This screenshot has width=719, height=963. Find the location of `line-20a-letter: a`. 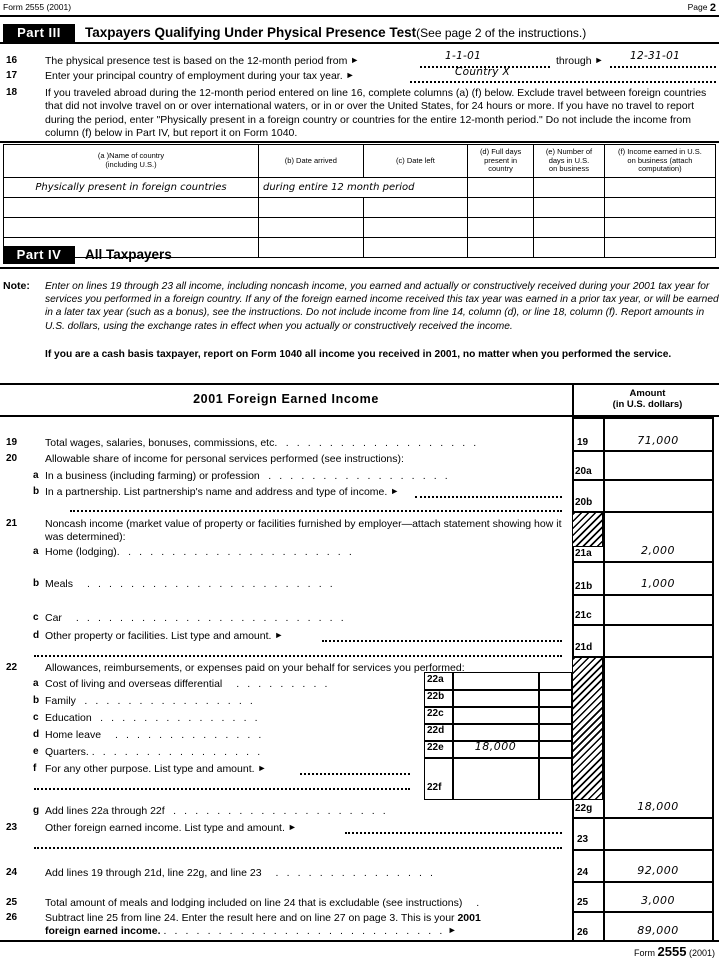

line-20a-letter: a is located at coordinates (36, 475).